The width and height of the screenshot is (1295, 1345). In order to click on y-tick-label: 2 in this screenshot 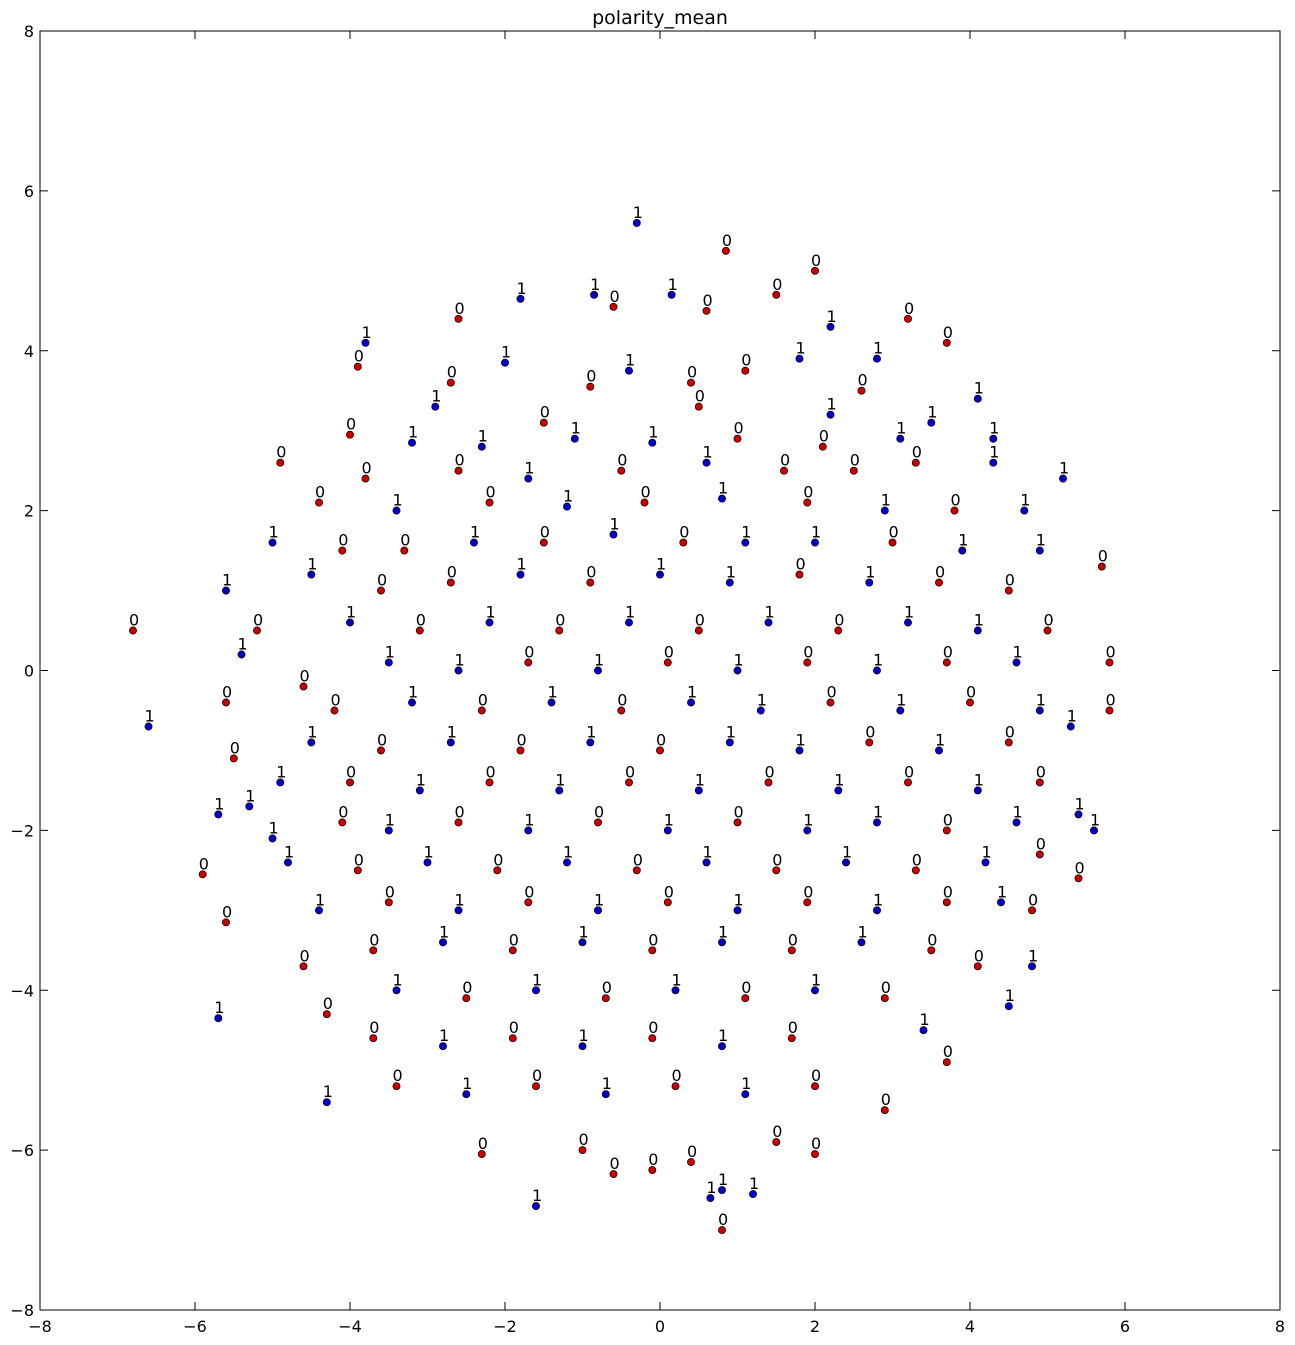, I will do `click(29, 511)`.